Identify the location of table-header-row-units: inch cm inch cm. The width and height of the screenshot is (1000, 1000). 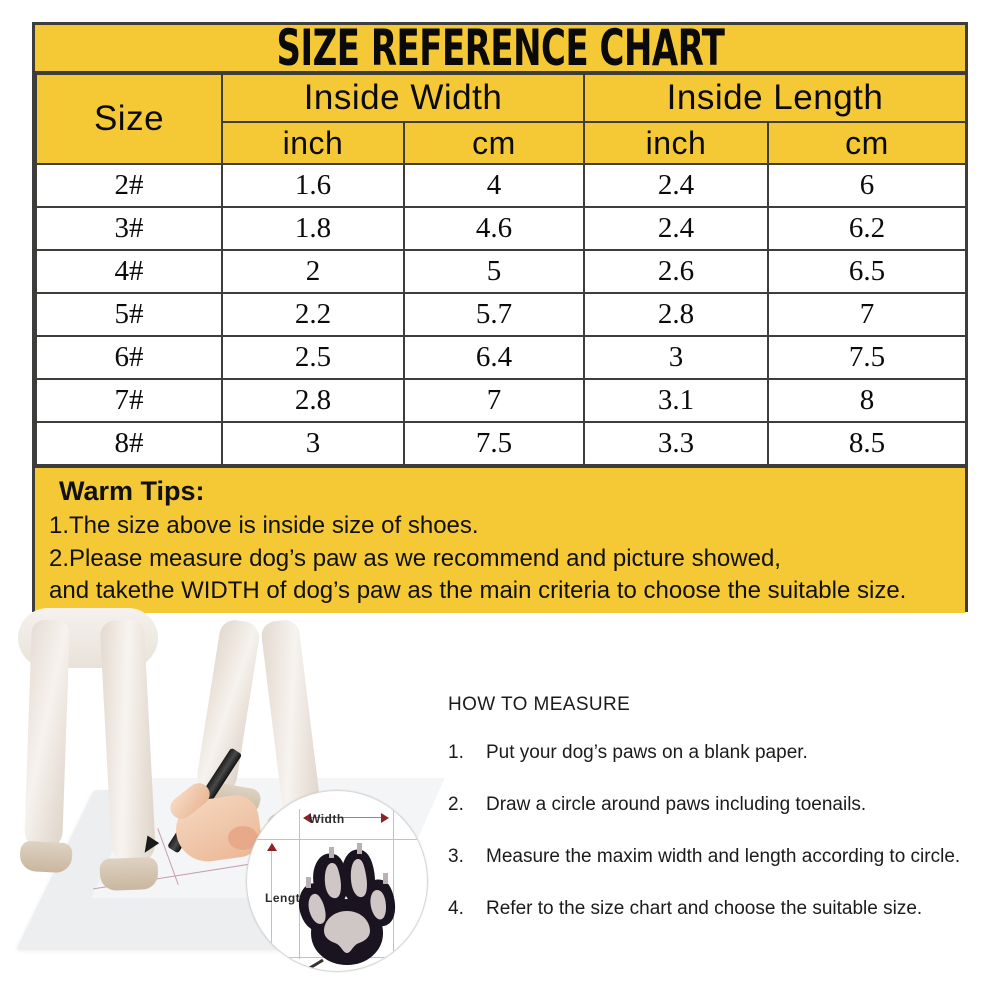
(502, 143).